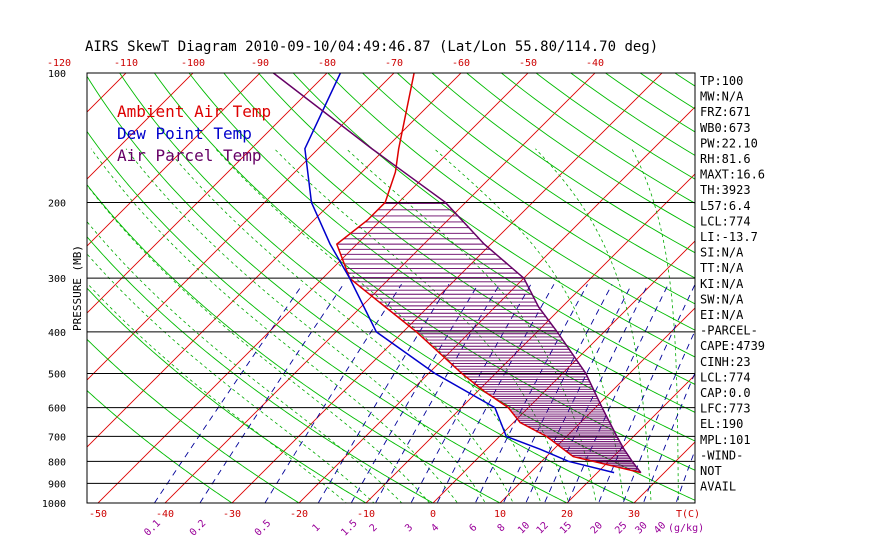  Describe the element at coordinates (57, 409) in the screenshot. I see `pressure-tick-label: 600` at that location.